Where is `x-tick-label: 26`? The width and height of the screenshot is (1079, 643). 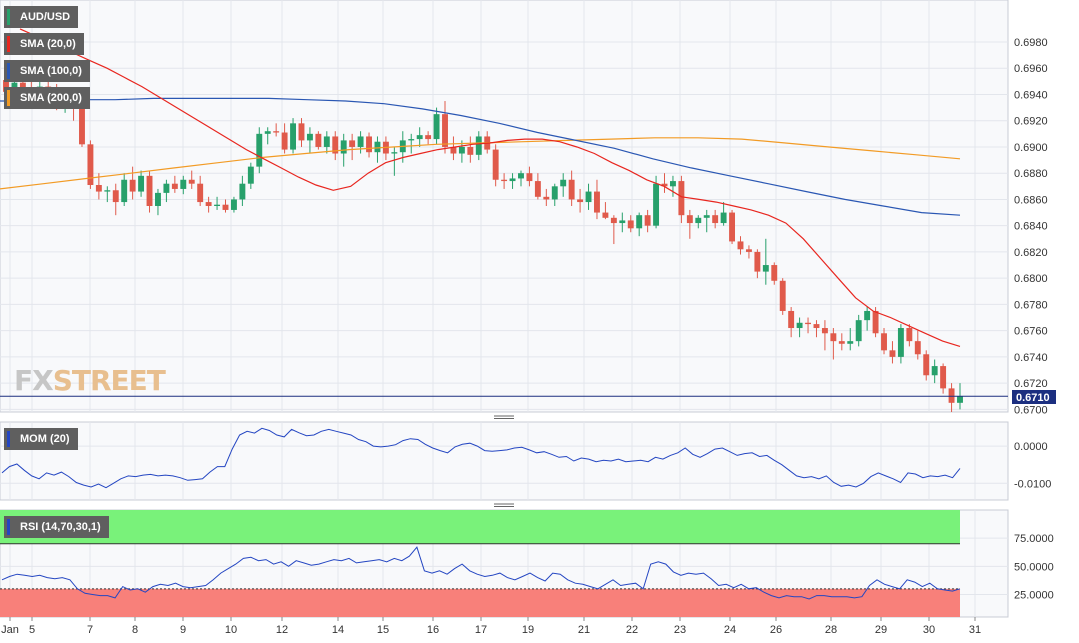 x-tick-label: 26 is located at coordinates (776, 630).